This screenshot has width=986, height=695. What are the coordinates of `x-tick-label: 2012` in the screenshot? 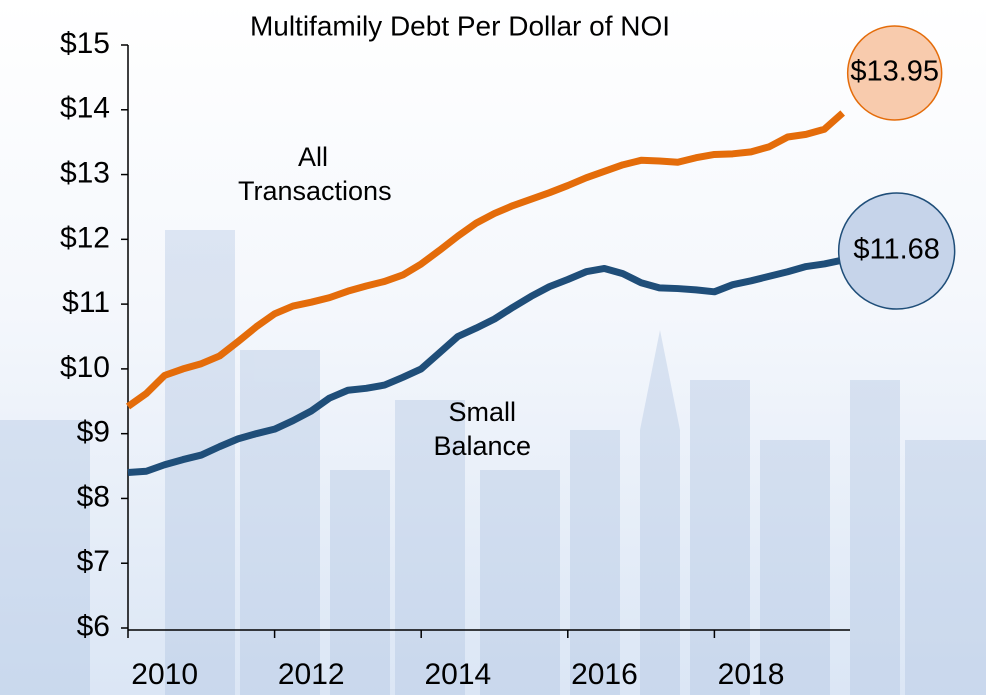 It's located at (311, 674).